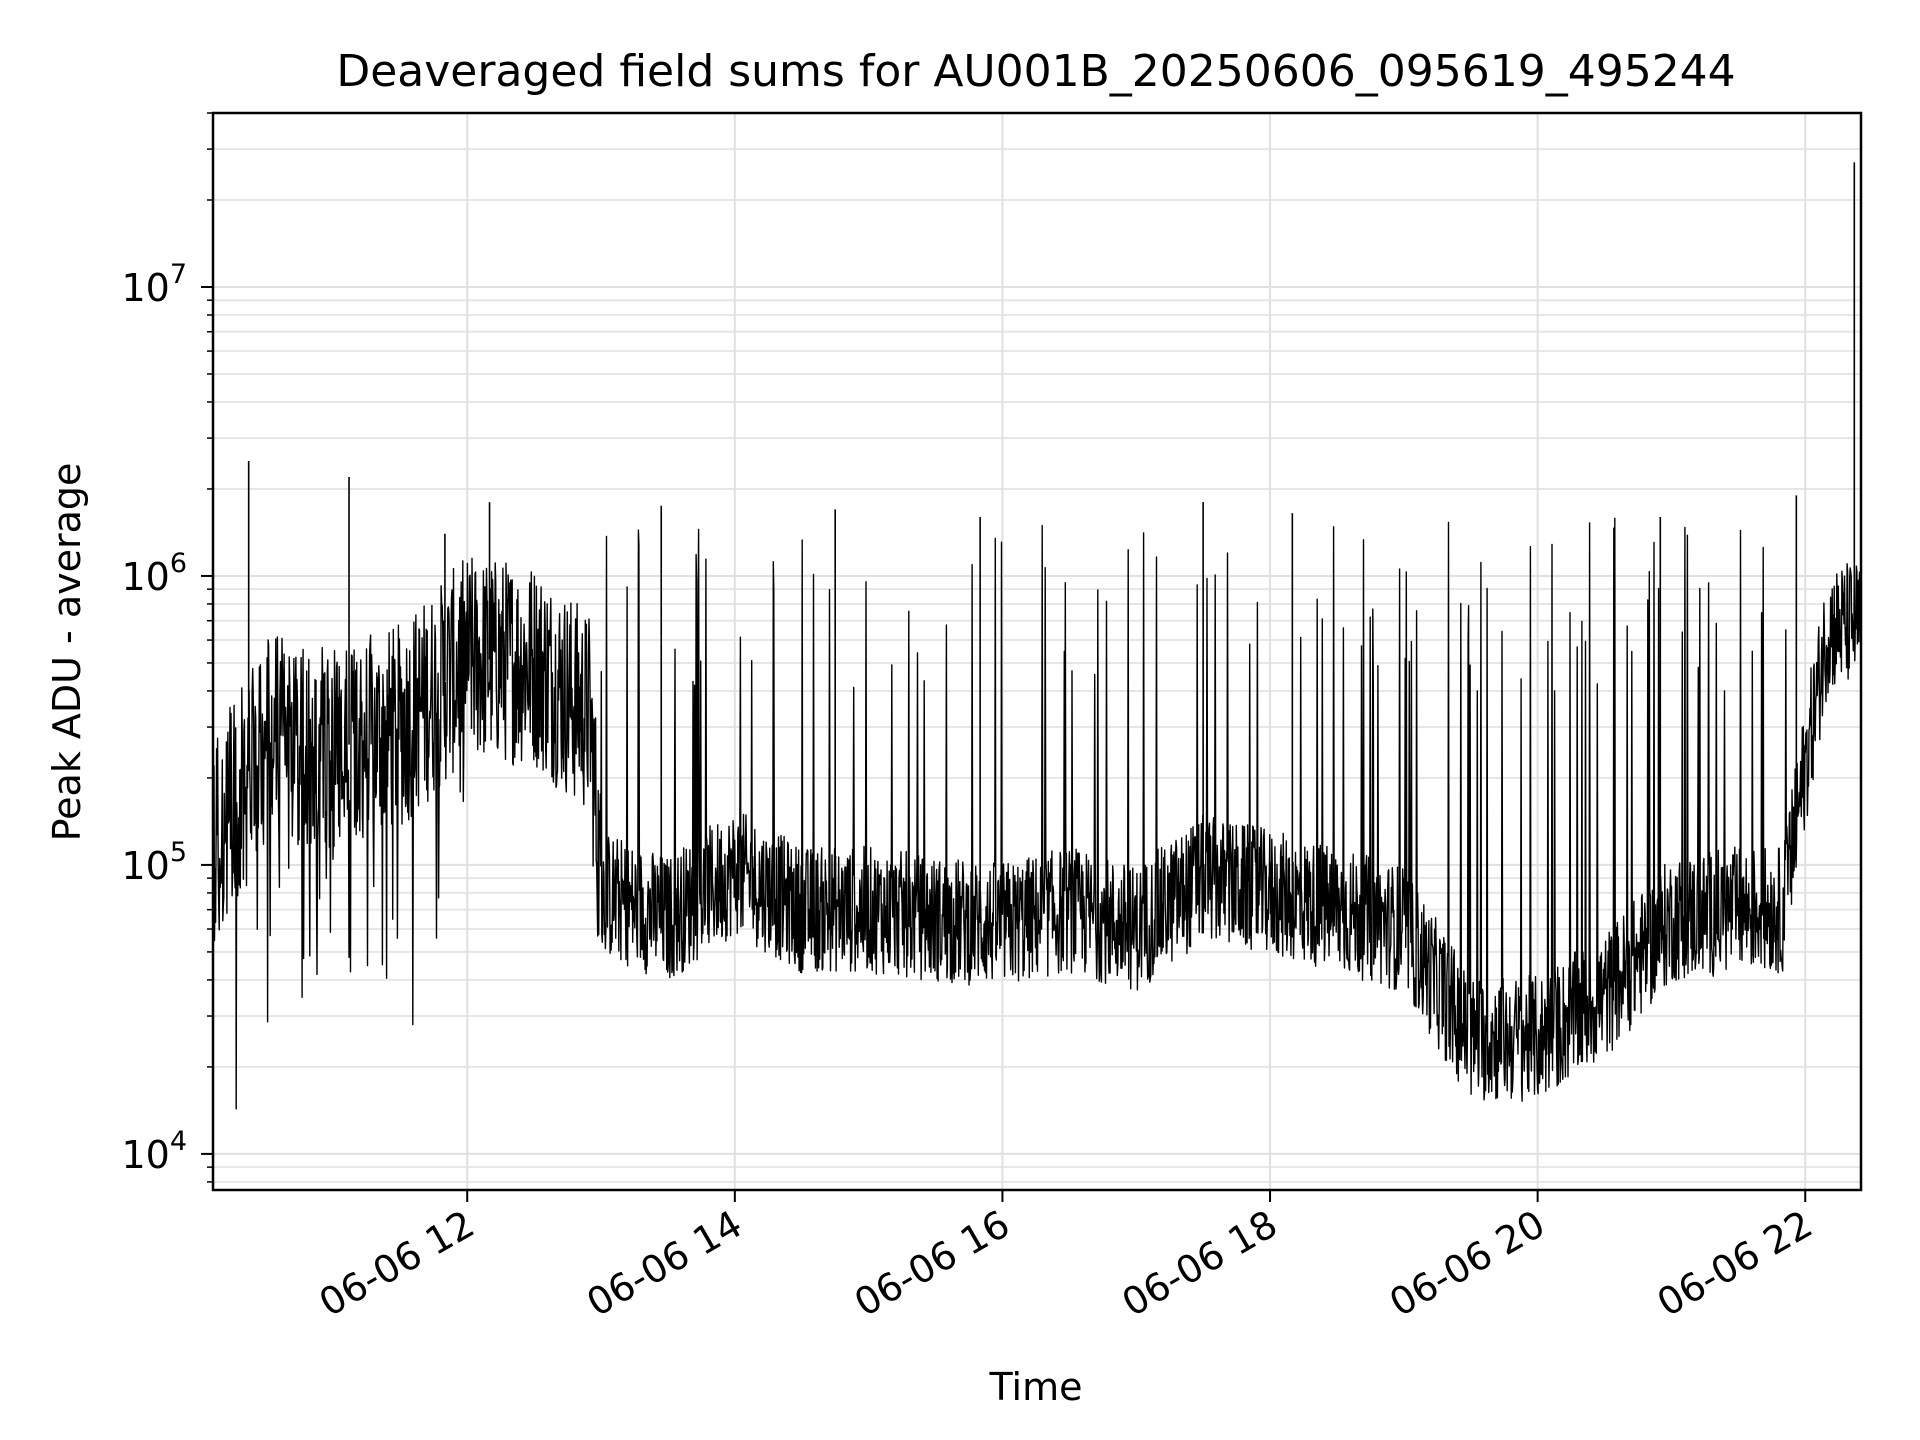 This screenshot has width=1920, height=1440. Describe the element at coordinates (178, 274) in the screenshot. I see `y-tick-exponent: 7` at that location.